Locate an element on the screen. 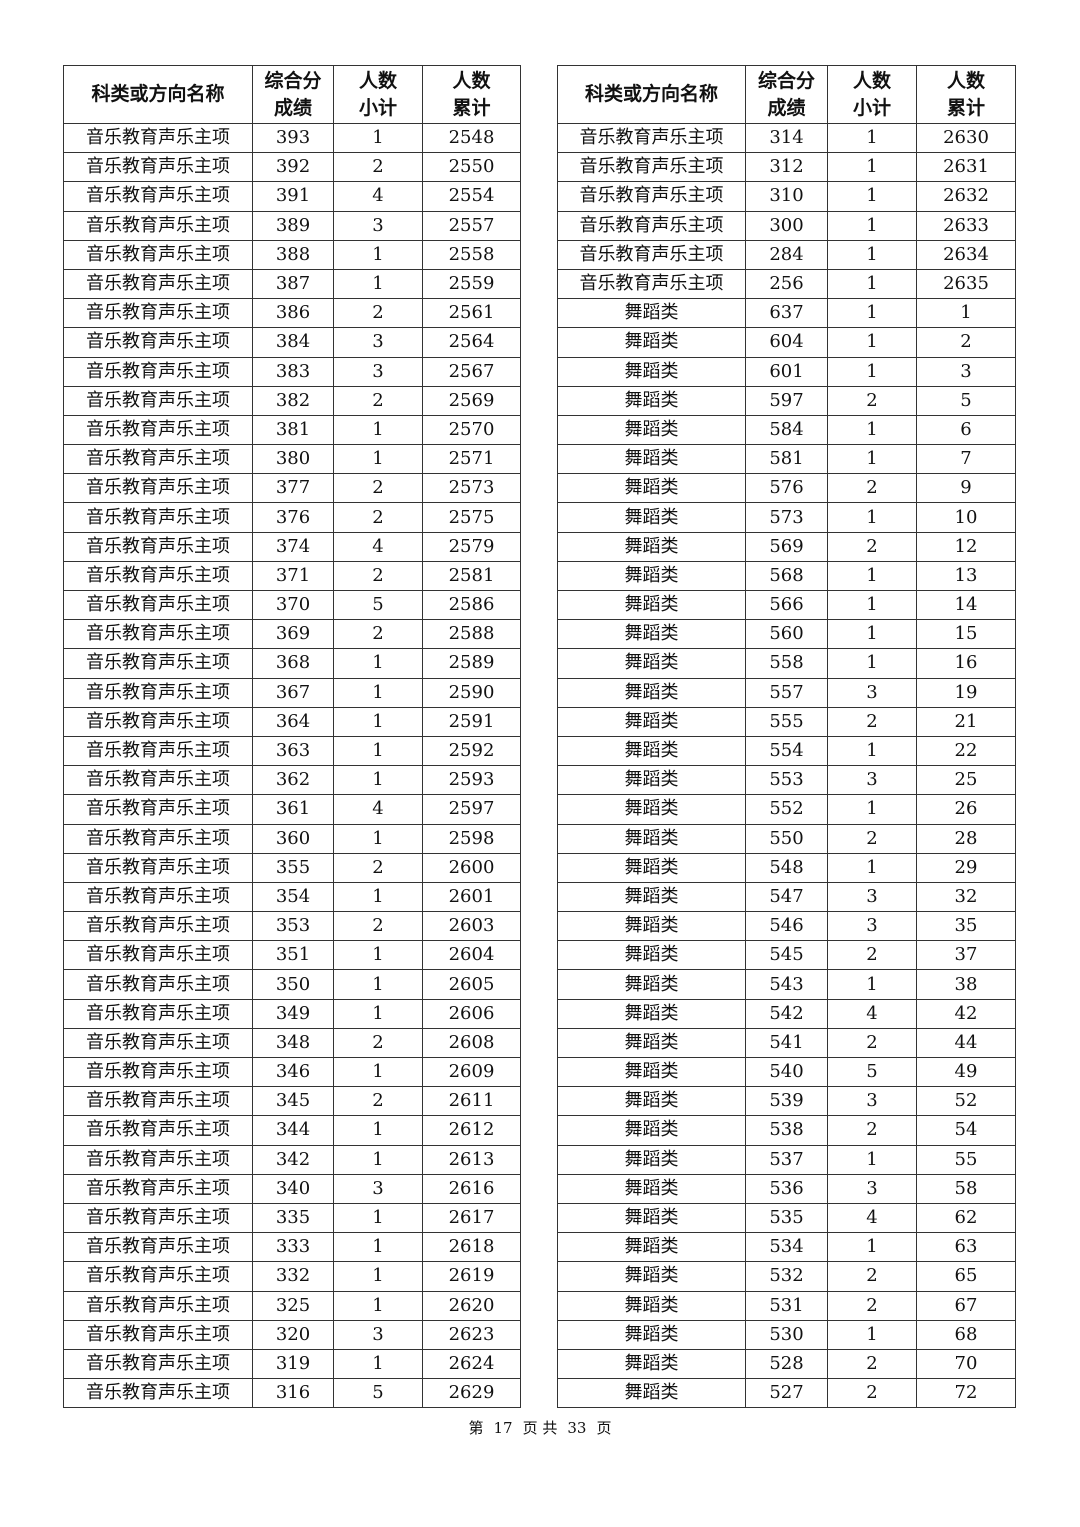 Image resolution: width=1080 pixels, height=1527 pixels. score-cell: 536 is located at coordinates (786, 1188).